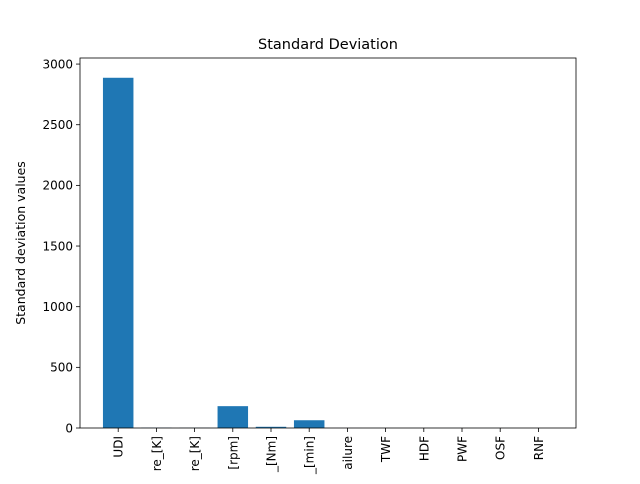 This screenshot has width=640, height=484. What do you see at coordinates (463, 449) in the screenshot?
I see `x-tick-label: PWF` at bounding box center [463, 449].